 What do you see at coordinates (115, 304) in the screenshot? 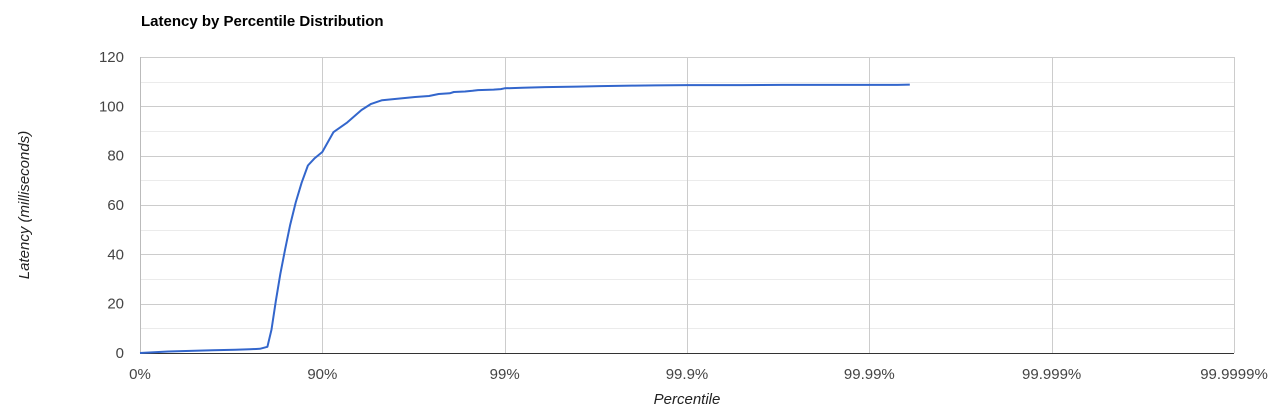
I see `y-tick-label: 20` at bounding box center [115, 304].